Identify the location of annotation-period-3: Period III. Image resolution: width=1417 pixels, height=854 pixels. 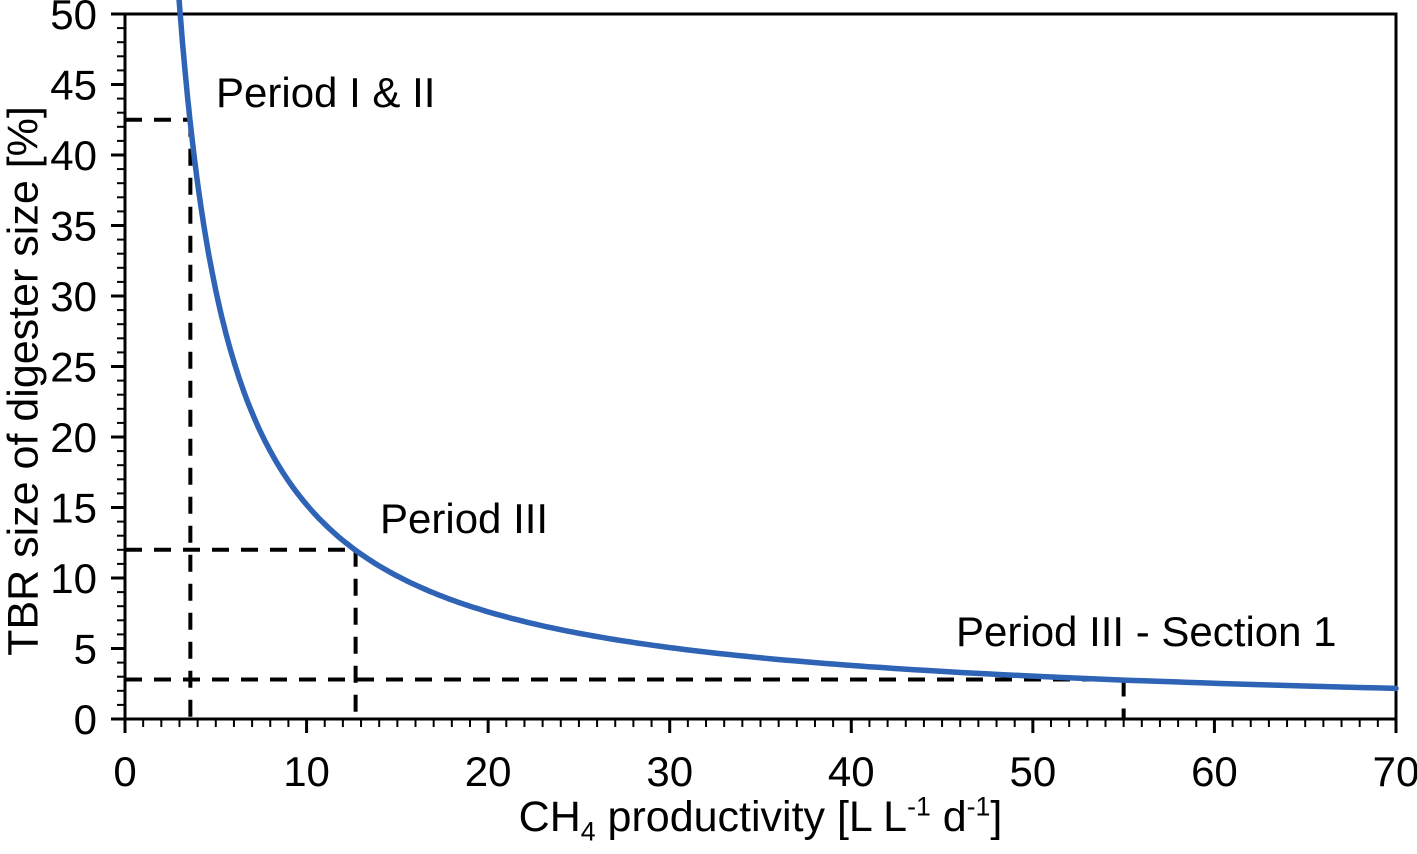
(464, 518).